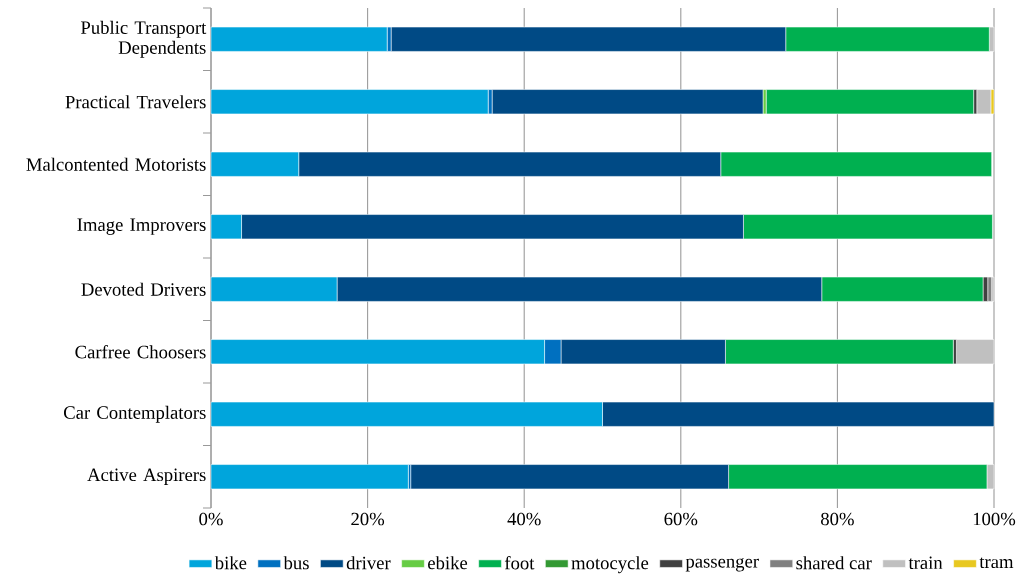 This screenshot has width=1023, height=584. I want to click on x-tick-label: 20%, so click(368, 519).